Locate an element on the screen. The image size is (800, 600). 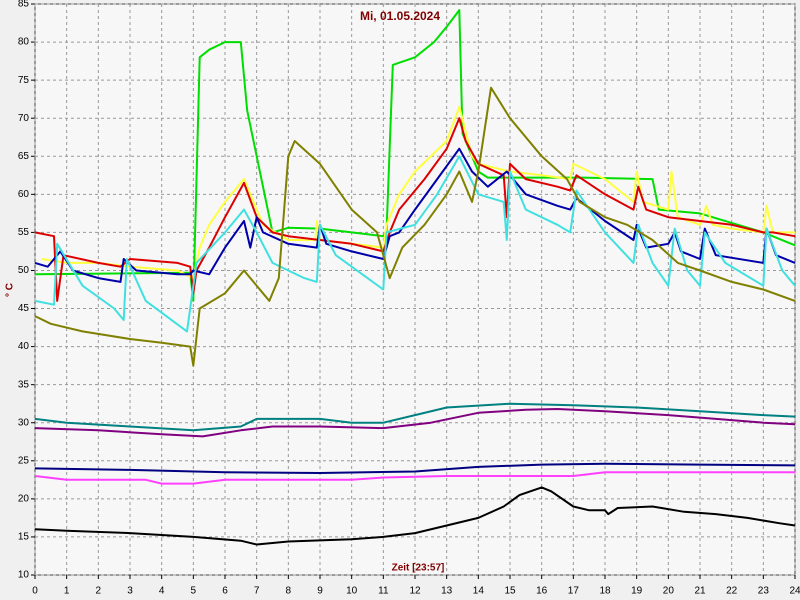
y-tick-label: 20 is located at coordinates (24, 499).